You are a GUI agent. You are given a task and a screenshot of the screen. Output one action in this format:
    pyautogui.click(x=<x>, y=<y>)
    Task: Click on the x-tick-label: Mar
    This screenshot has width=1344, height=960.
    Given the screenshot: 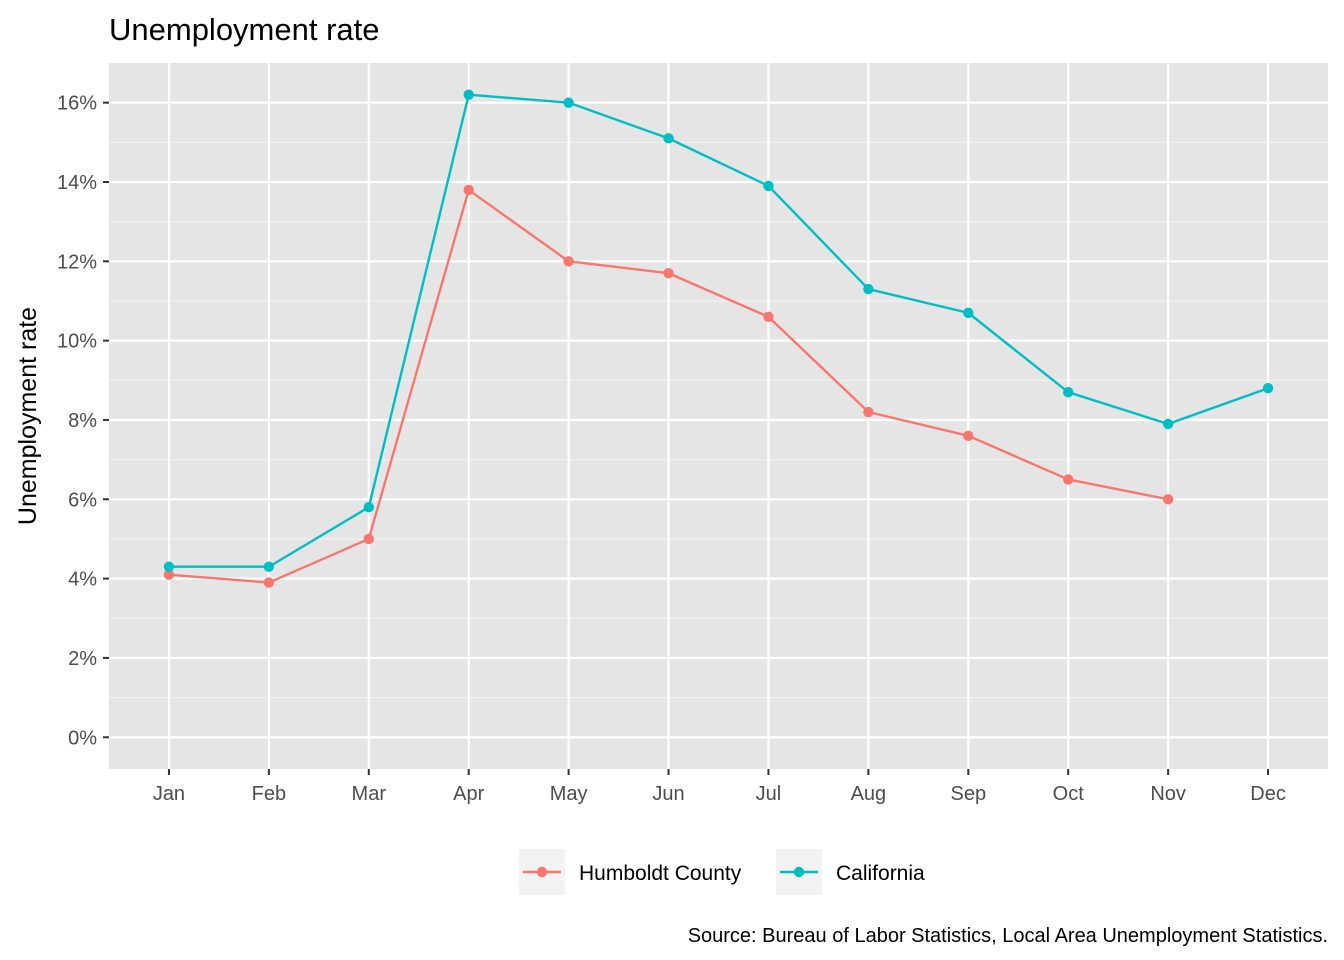 What is the action you would take?
    pyautogui.click(x=369, y=794)
    